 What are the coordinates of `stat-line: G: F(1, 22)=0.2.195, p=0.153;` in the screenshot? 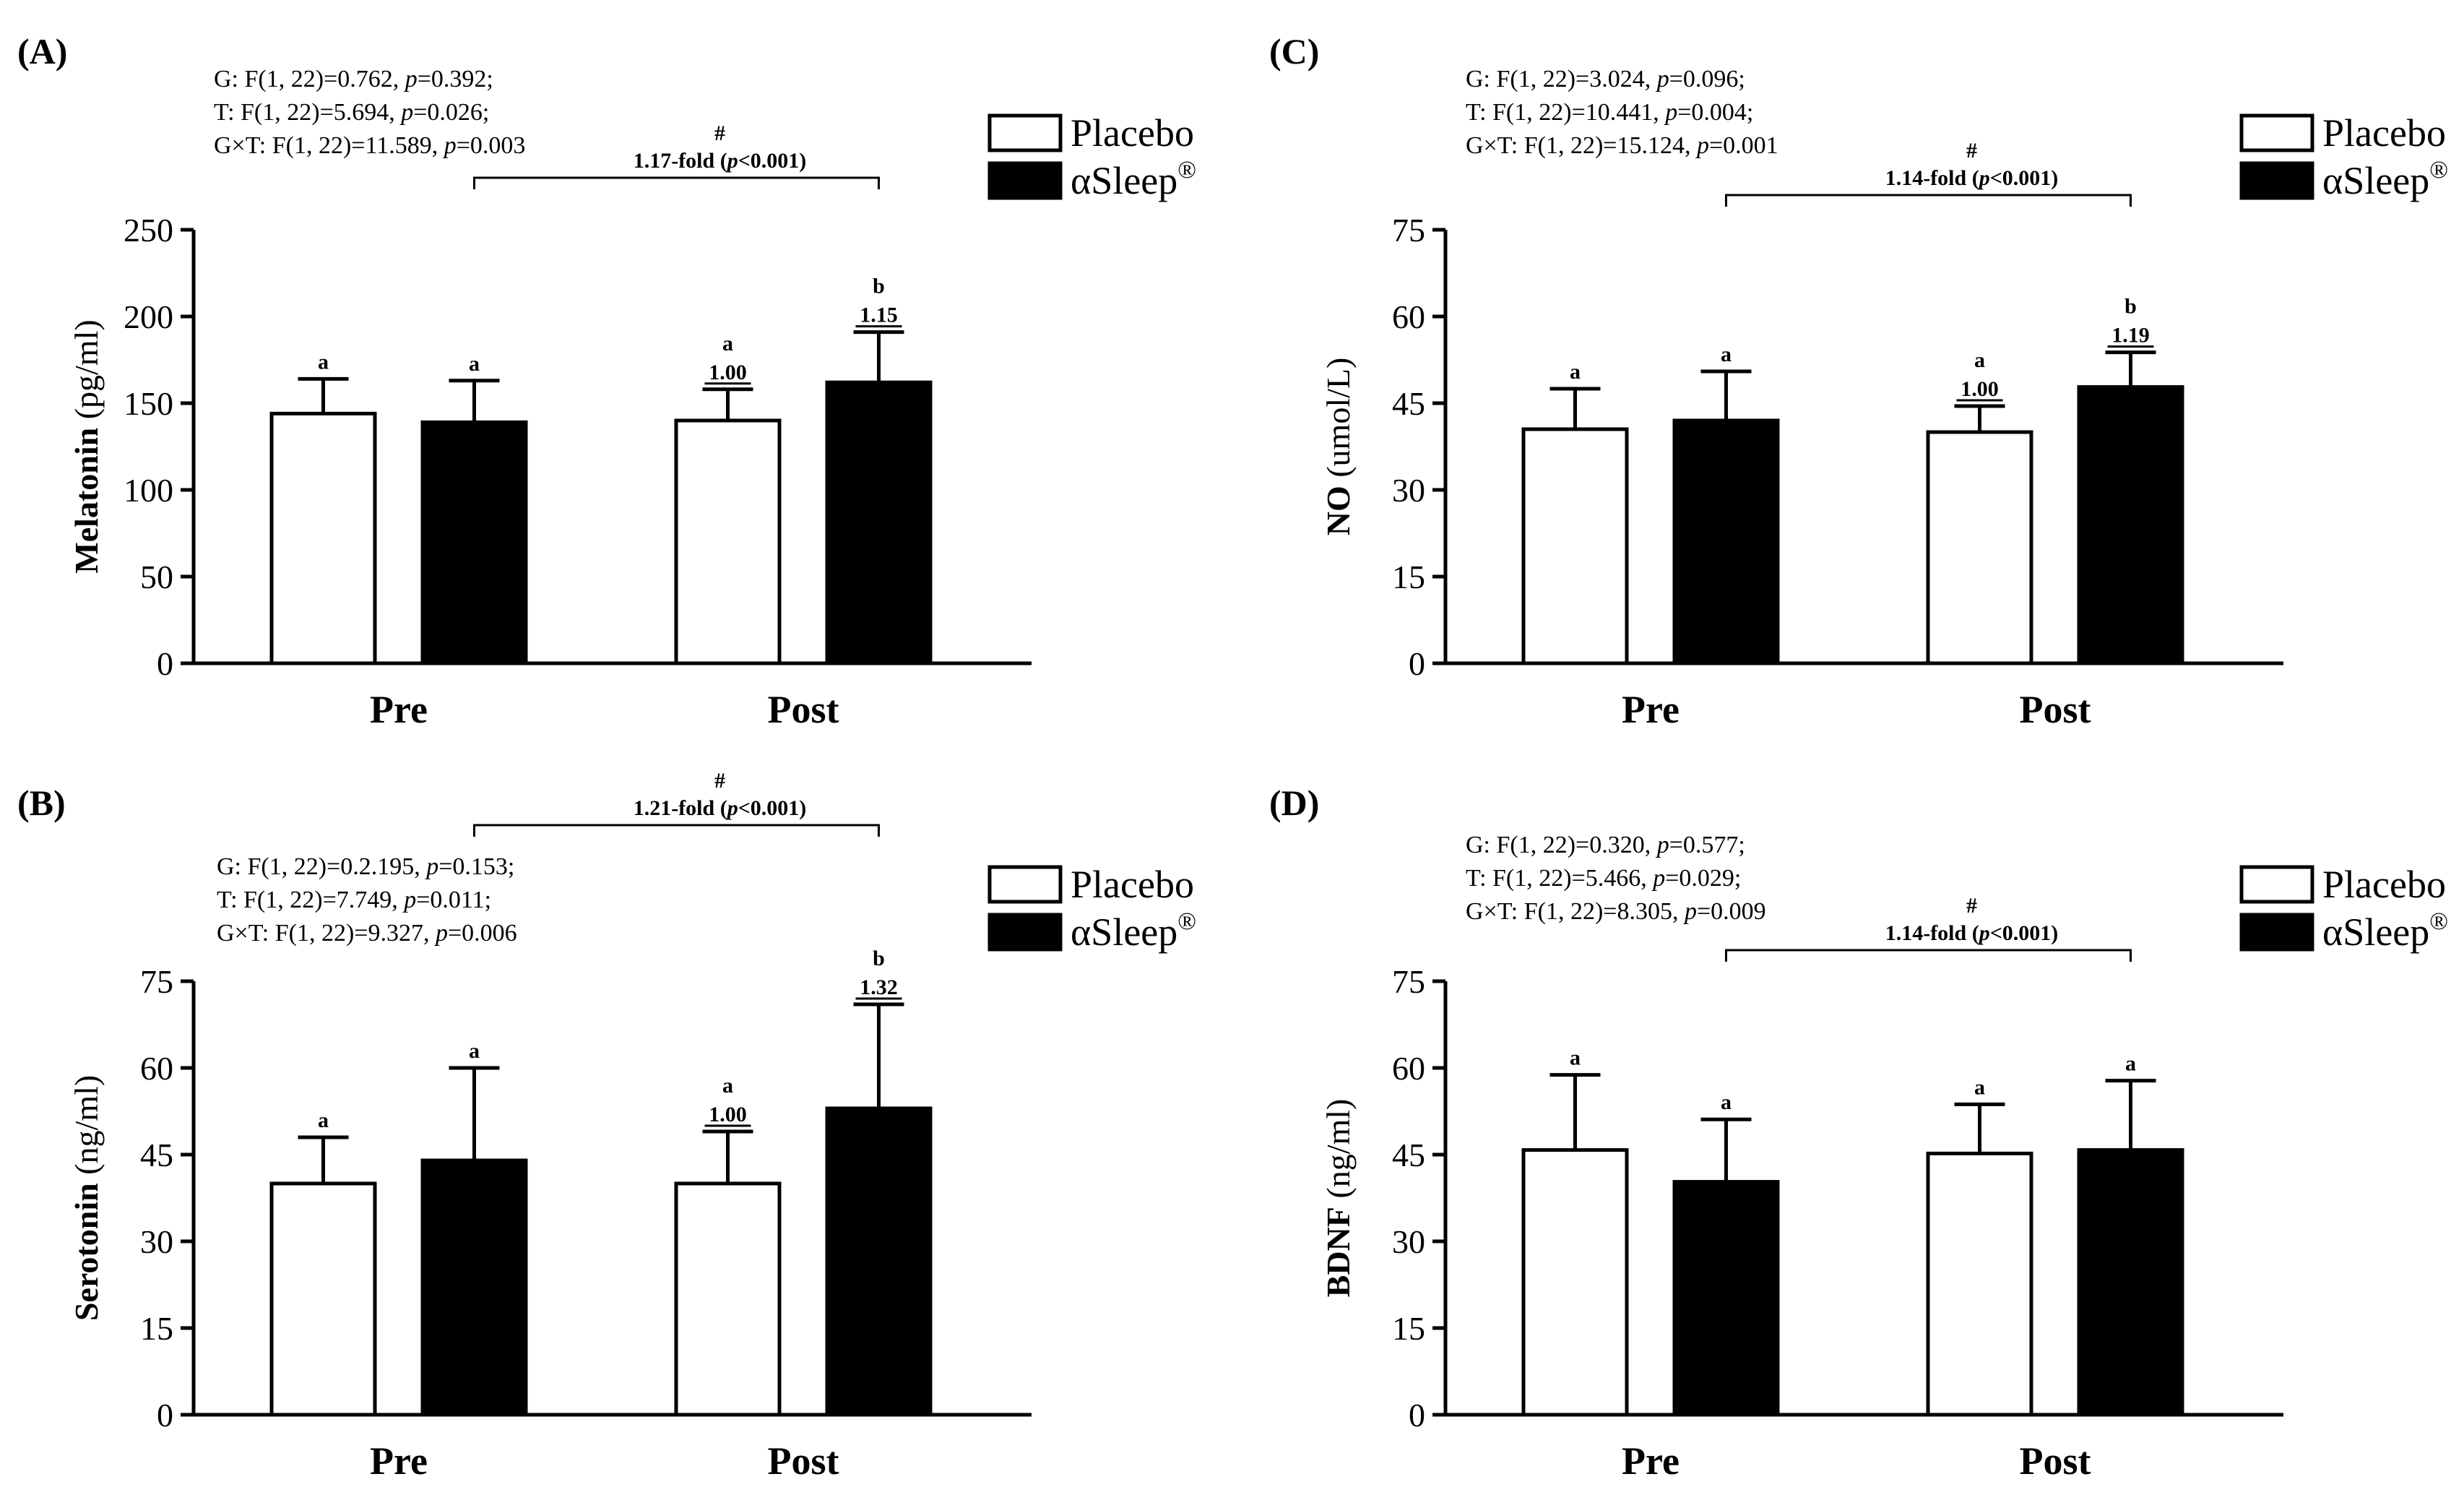 It's located at (365, 866).